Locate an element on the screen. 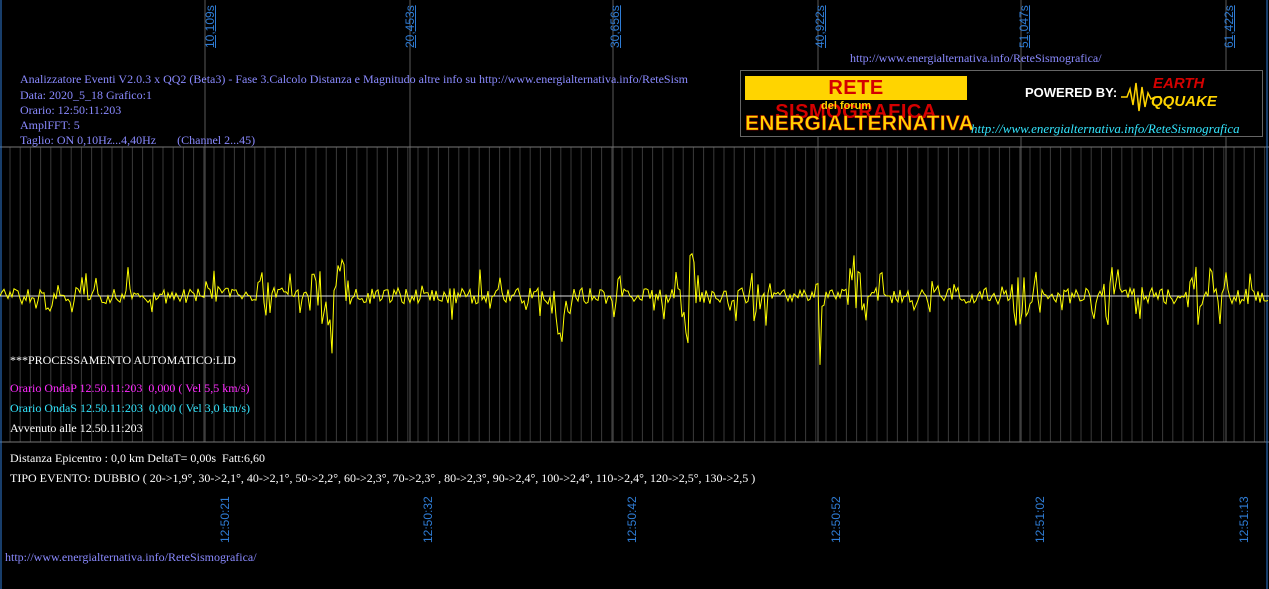 The height and width of the screenshot is (589, 1269). banner-title: RETE SISMOGRAFICA is located at coordinates (856, 99).